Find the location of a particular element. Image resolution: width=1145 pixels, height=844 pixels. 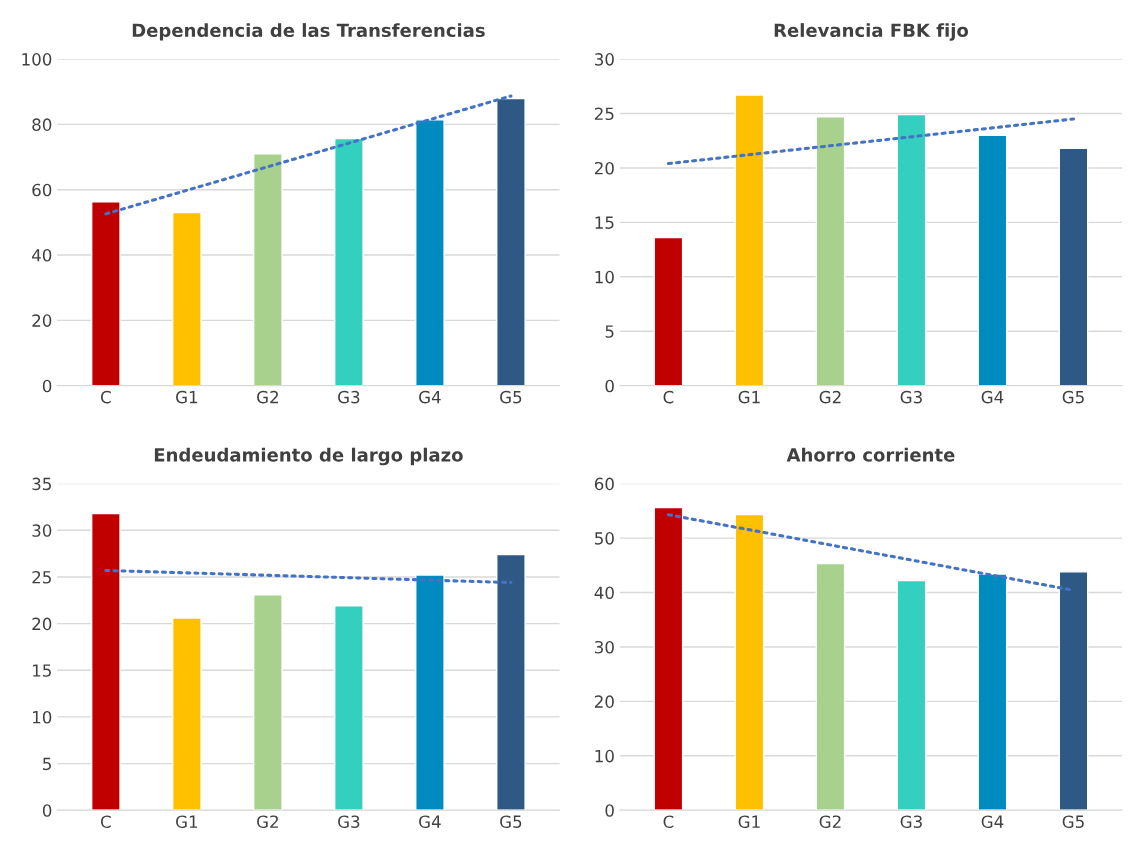

y-tick-label: 50 is located at coordinates (604, 538).